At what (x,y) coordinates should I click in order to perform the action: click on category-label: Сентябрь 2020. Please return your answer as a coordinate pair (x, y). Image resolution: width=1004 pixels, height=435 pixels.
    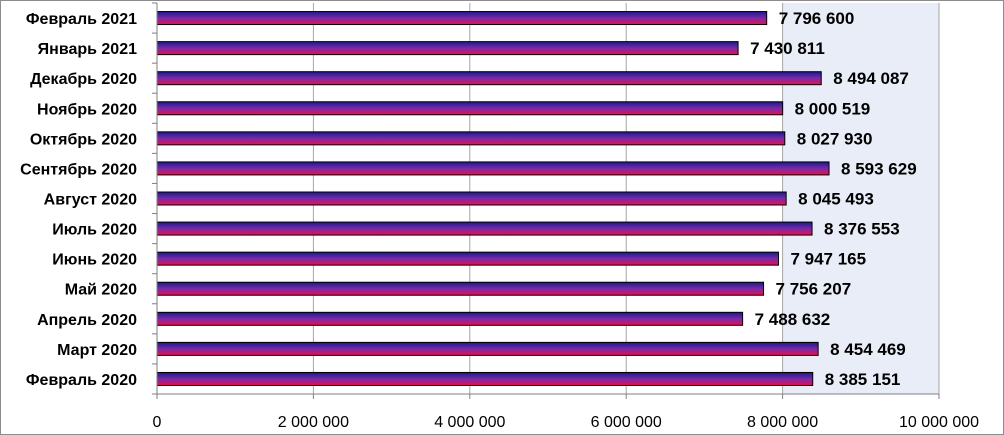
    Looking at the image, I should click on (78, 169).